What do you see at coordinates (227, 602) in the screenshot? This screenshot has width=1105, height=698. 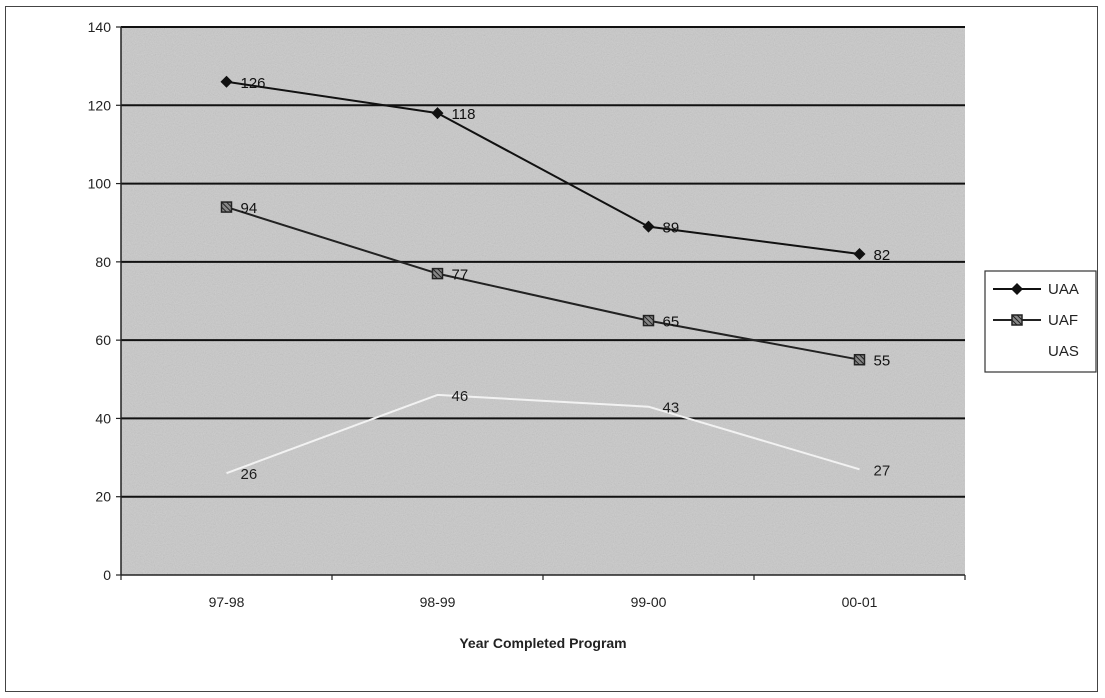 I see `x-tick-label: 97-98` at bounding box center [227, 602].